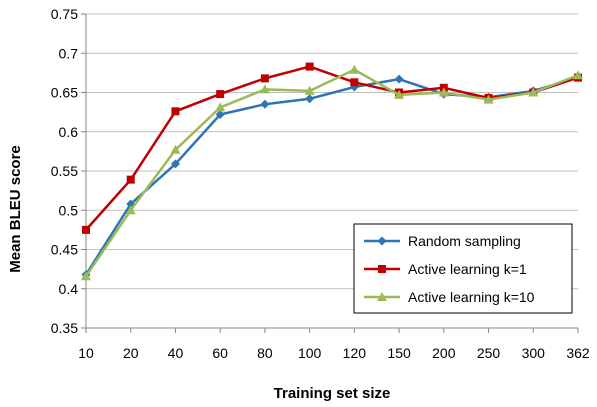  I want to click on y-tick-label: 0.65, so click(64, 93).